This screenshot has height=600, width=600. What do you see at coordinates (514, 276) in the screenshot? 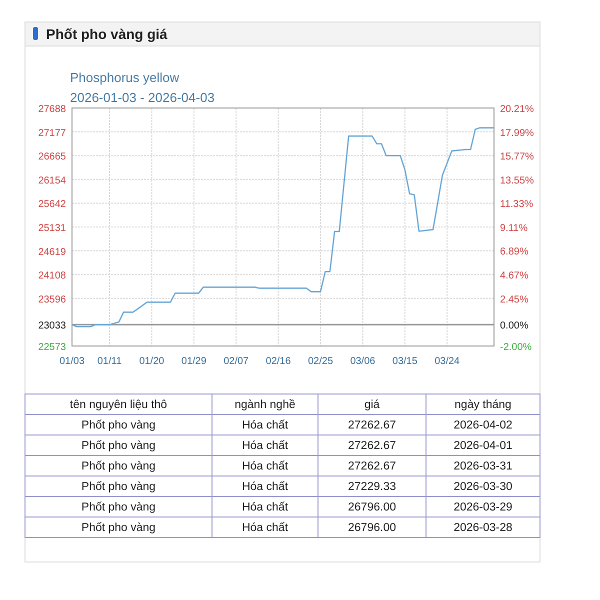
I see `y2-tick-label: 4.67%` at bounding box center [514, 276].